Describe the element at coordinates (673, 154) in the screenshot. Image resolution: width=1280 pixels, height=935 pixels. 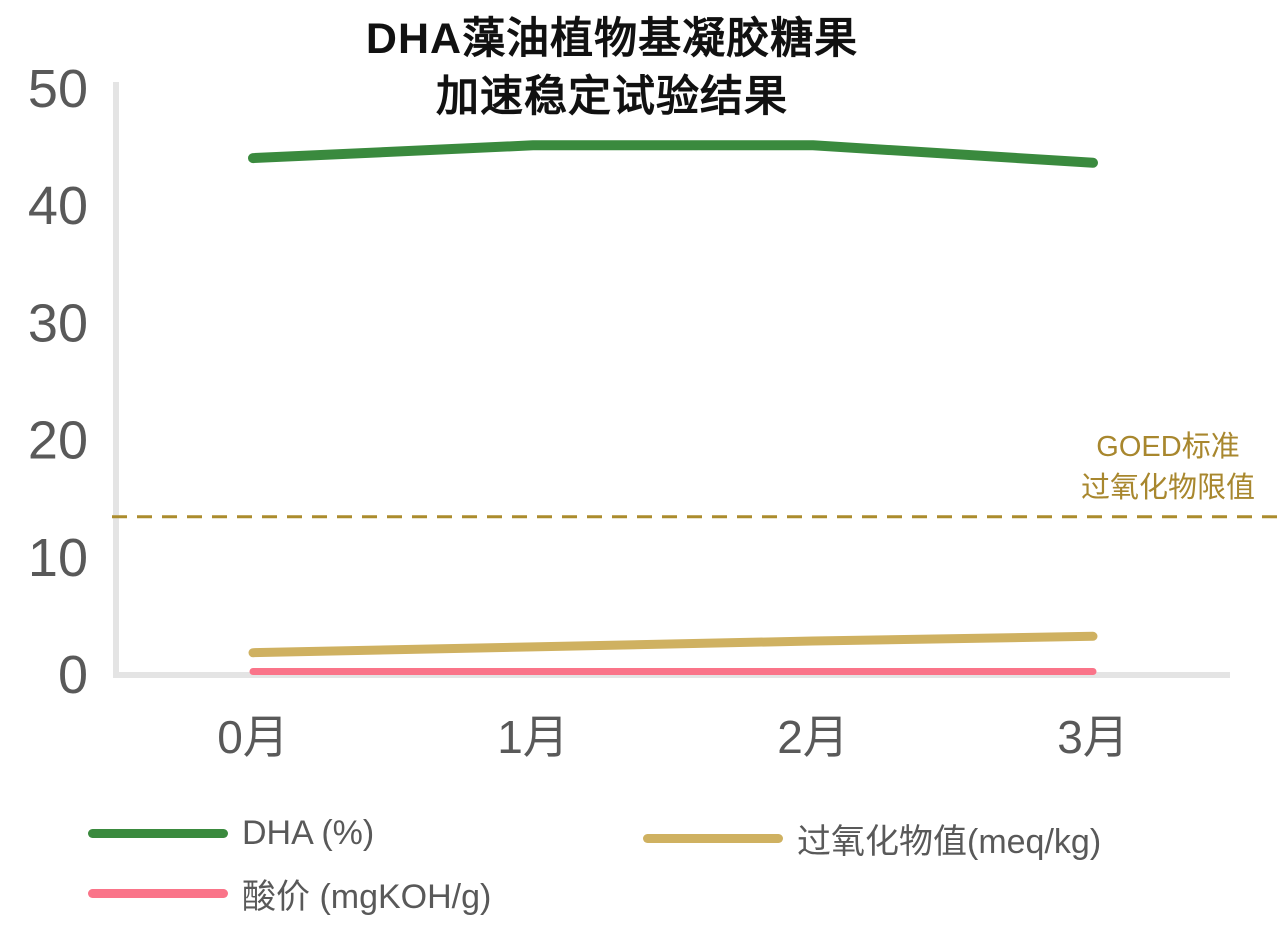
I see `dha-line` at that location.